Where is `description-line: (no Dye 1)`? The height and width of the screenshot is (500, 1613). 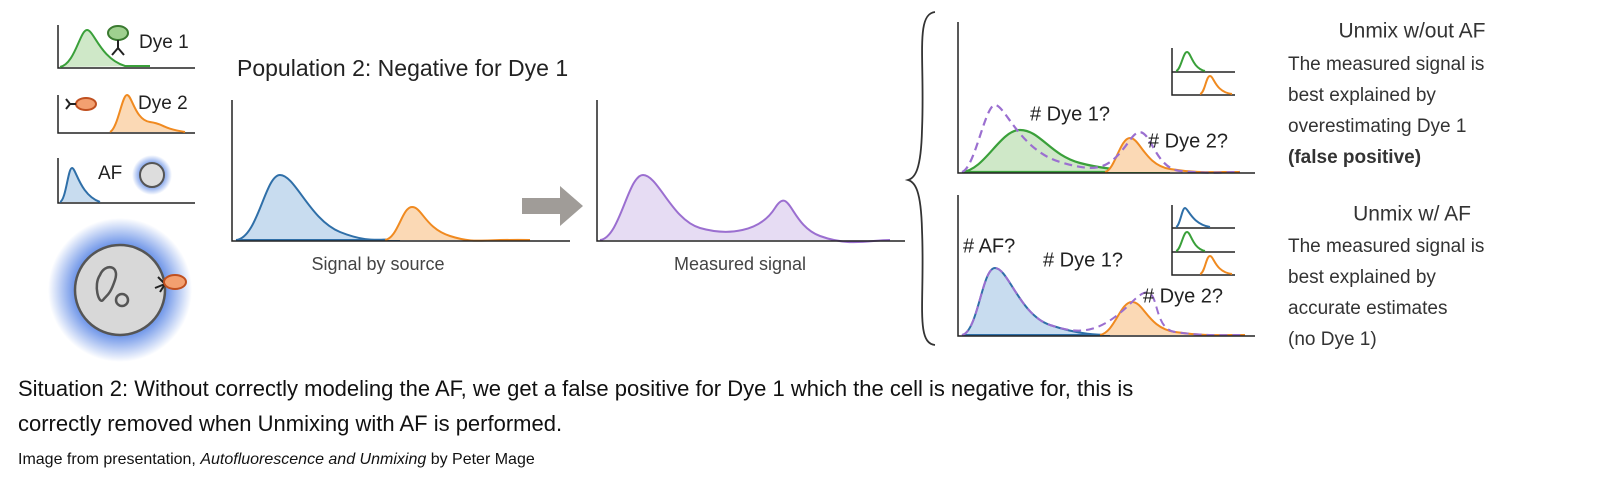
description-line: (no Dye 1) is located at coordinates (1332, 339).